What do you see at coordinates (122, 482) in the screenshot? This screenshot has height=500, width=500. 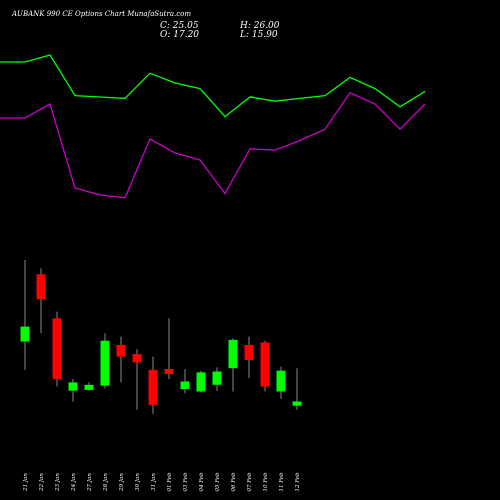 I see `x-tick-label: 29 Jan` at bounding box center [122, 482].